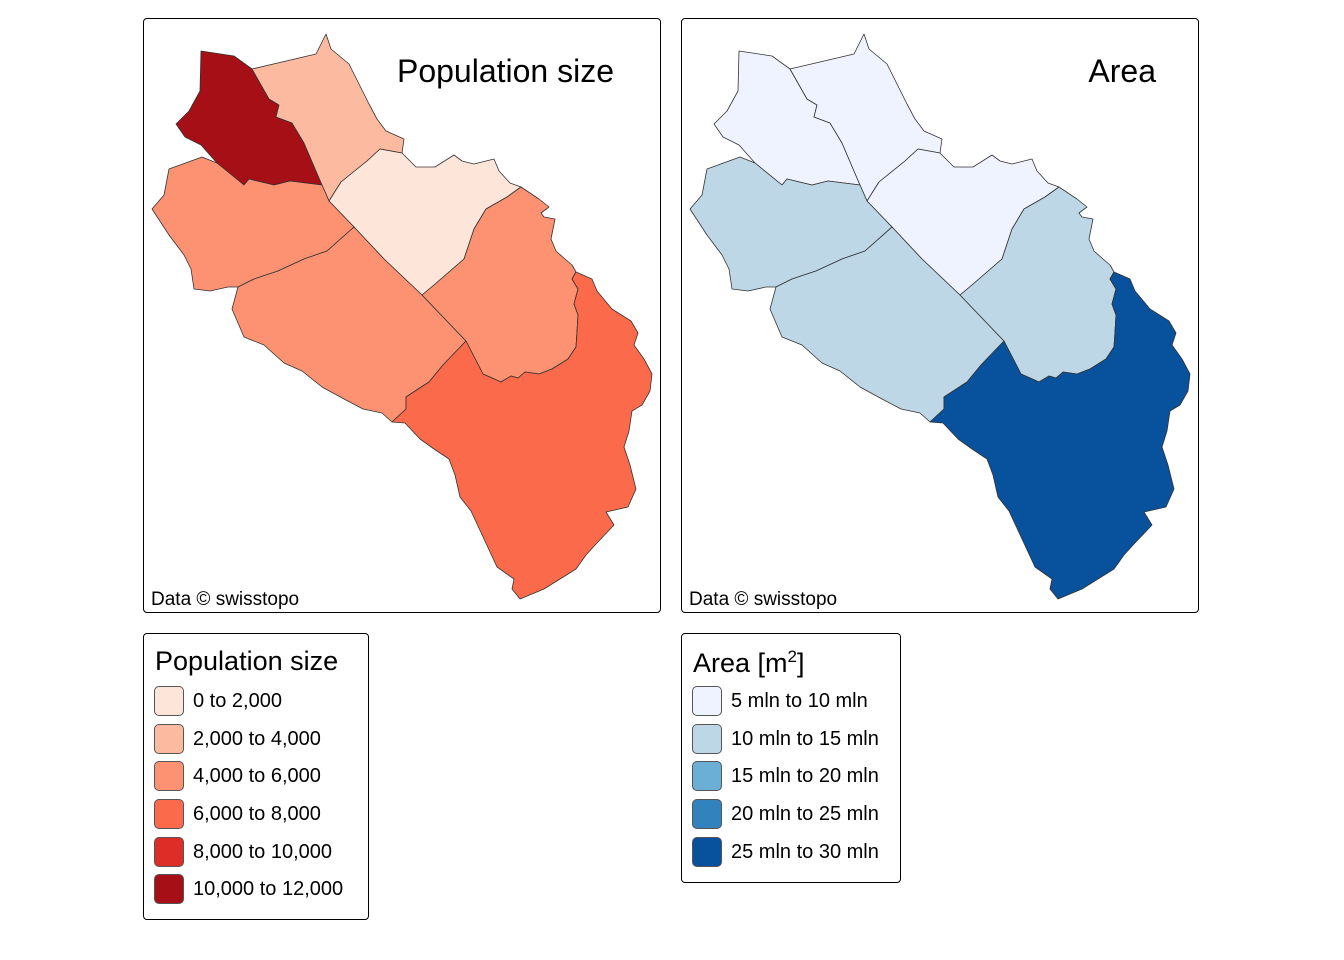 This screenshot has width=1344, height=960. What do you see at coordinates (263, 851) in the screenshot?
I see `legend-label: 8,000 to 10,000` at bounding box center [263, 851].